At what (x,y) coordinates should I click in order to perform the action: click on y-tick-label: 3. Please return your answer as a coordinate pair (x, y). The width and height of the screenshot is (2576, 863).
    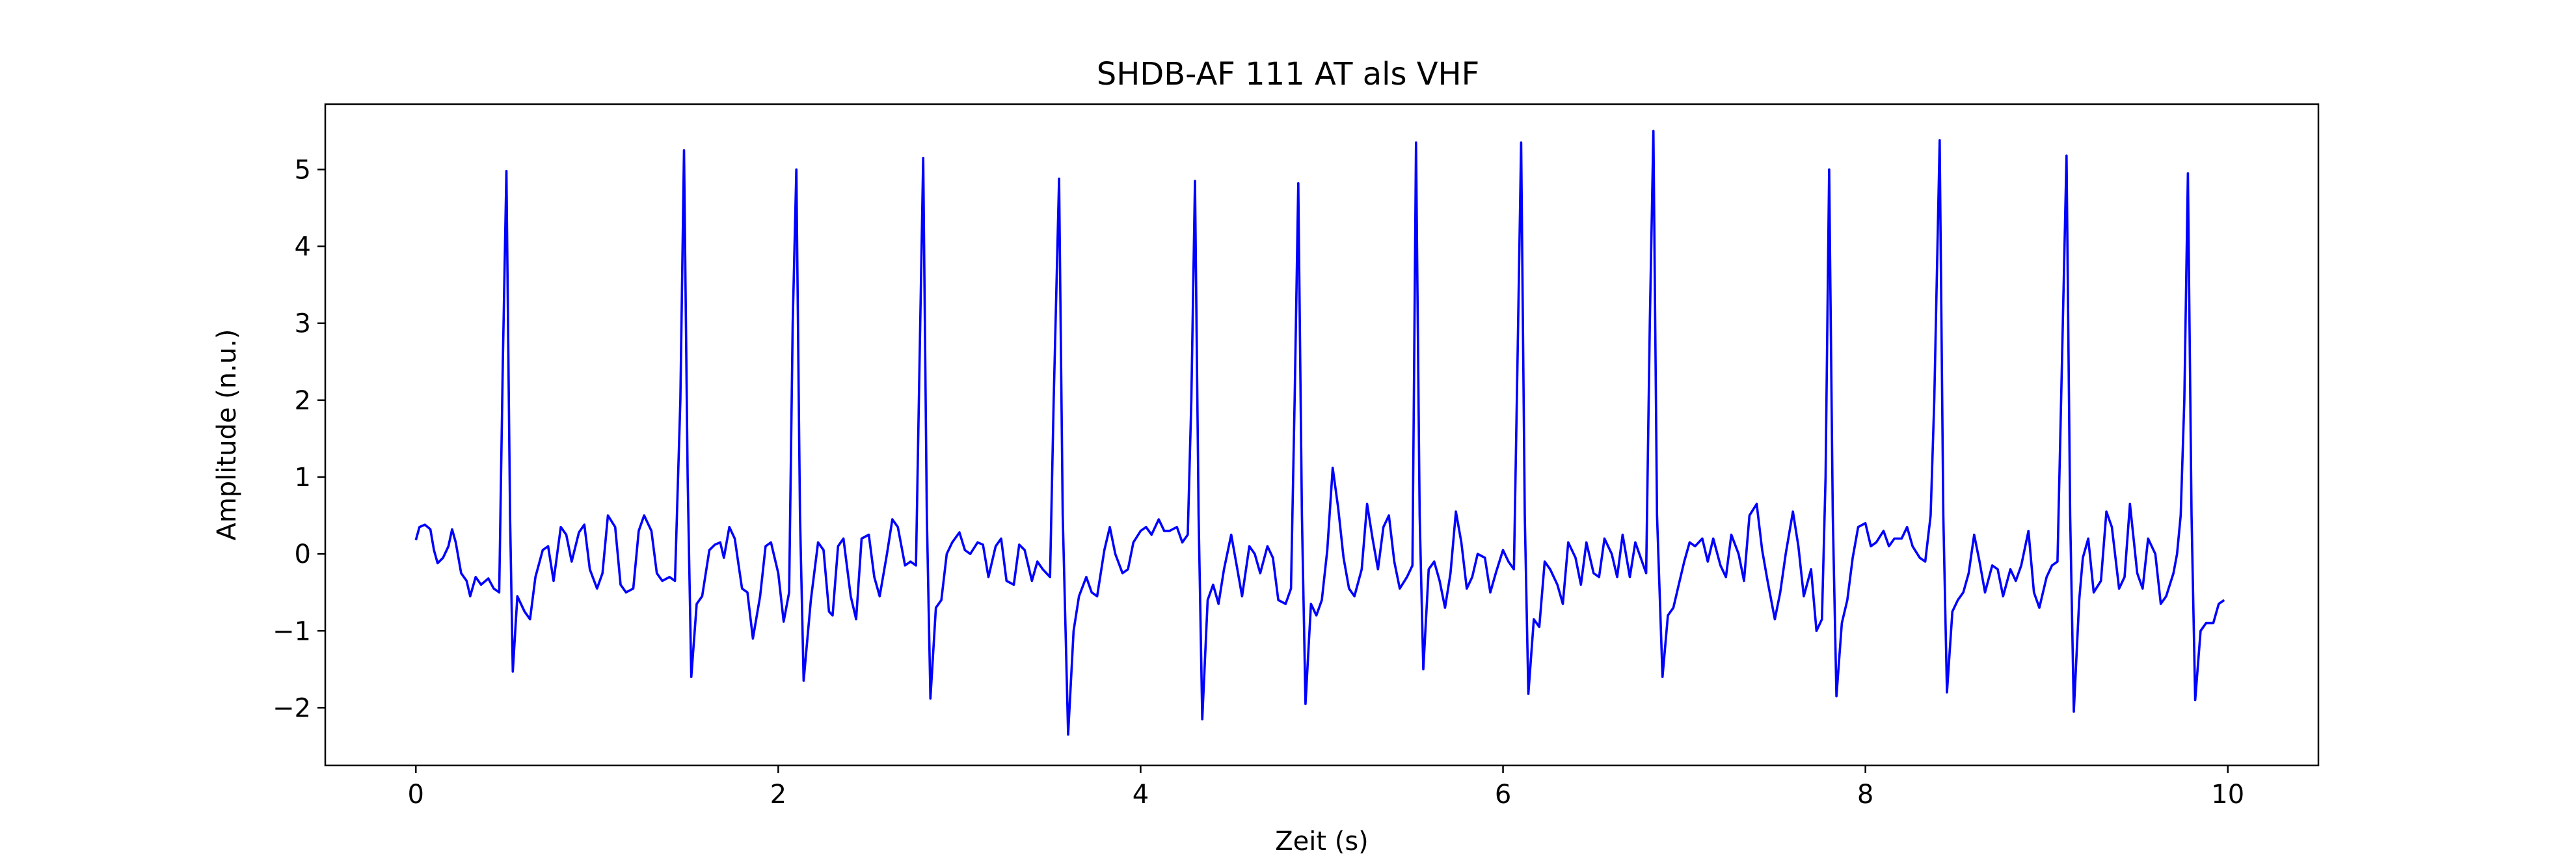
    Looking at the image, I should click on (303, 324).